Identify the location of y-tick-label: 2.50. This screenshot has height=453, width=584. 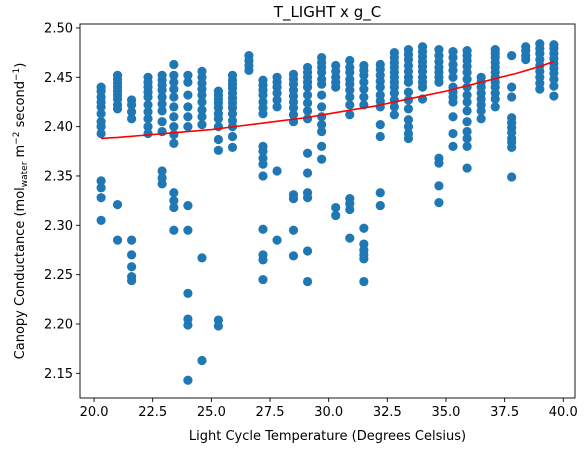
(58, 28).